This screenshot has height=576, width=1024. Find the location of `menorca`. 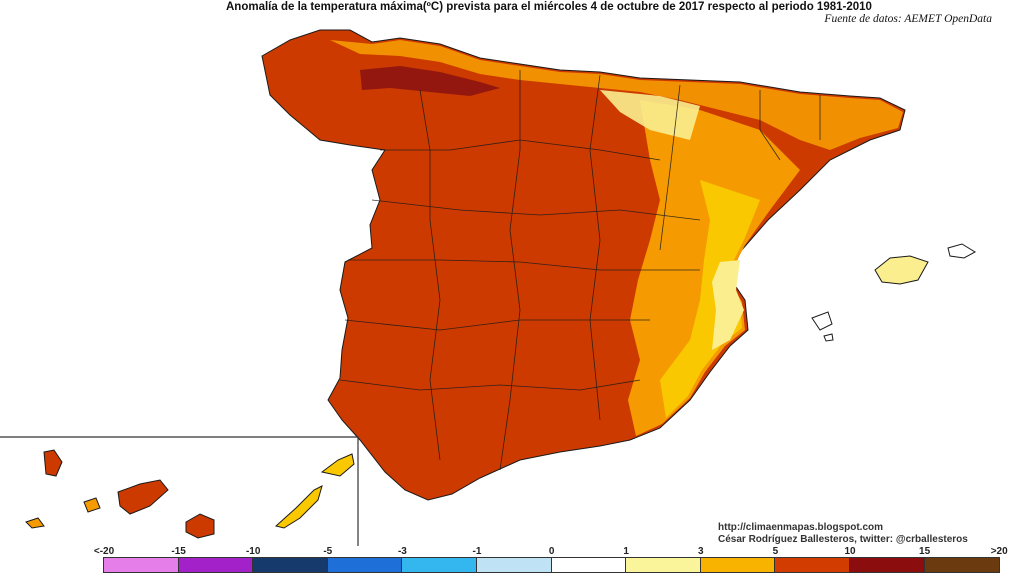

menorca is located at coordinates (961, 251).